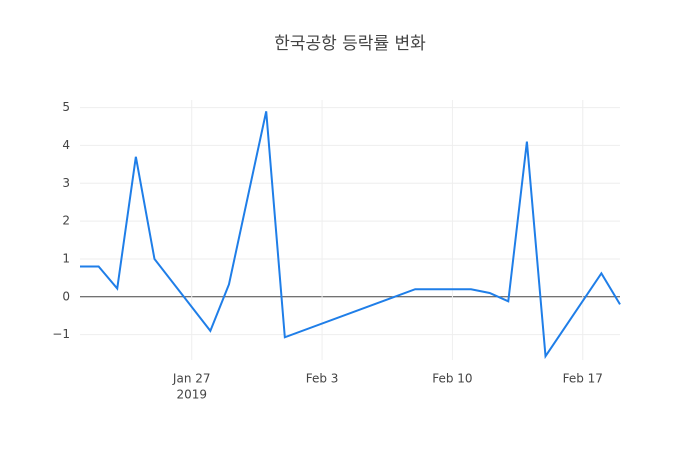 The image size is (700, 454). I want to click on y-tick-label: −1, so click(61, 334).